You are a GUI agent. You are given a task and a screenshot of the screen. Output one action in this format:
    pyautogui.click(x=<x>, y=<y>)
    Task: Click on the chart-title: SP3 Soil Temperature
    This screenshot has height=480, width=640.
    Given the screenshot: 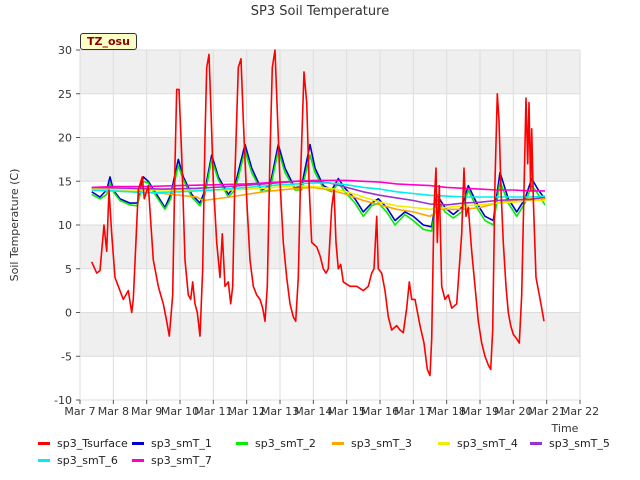 What is the action you would take?
    pyautogui.click(x=320, y=11)
    